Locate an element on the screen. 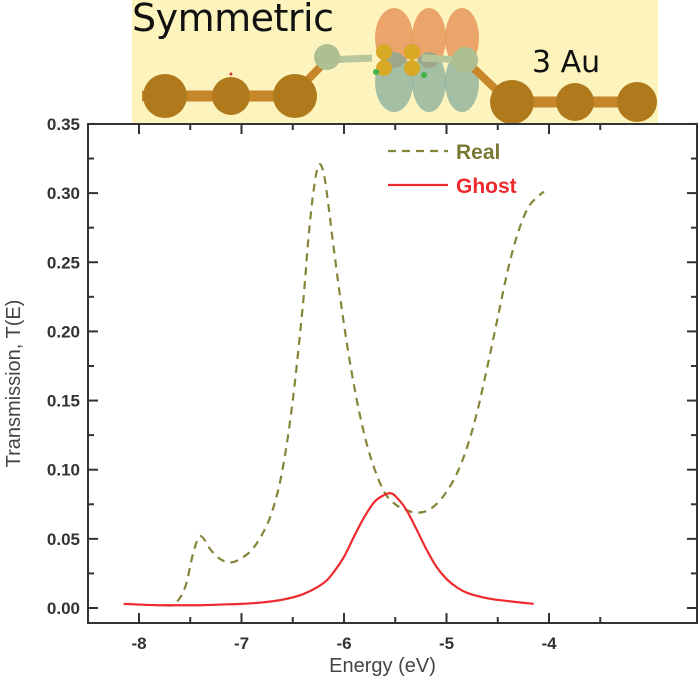  series-ghost is located at coordinates (328, 549).